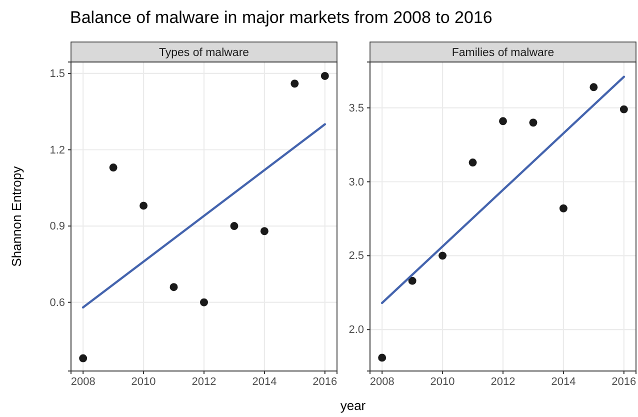 This screenshot has height=417, width=638. I want to click on y-tick-label: 0.9, so click(57, 226).